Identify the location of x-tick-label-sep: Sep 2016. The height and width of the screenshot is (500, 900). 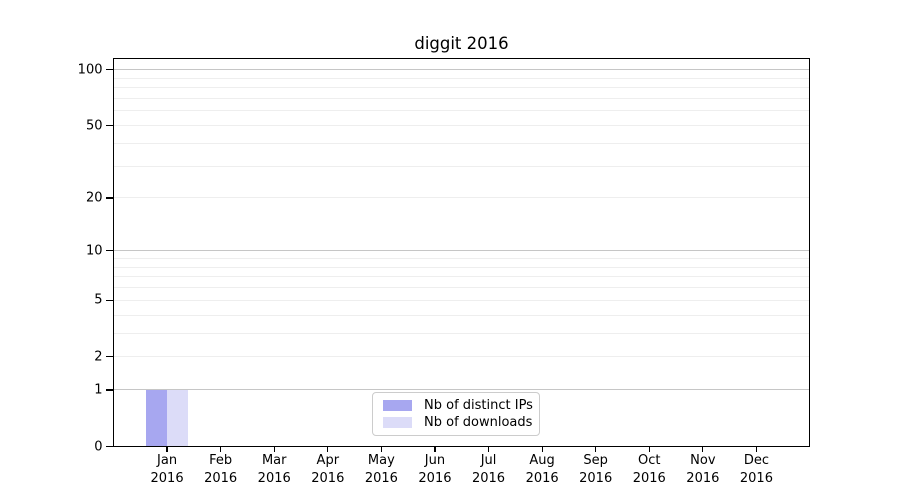
(596, 469).